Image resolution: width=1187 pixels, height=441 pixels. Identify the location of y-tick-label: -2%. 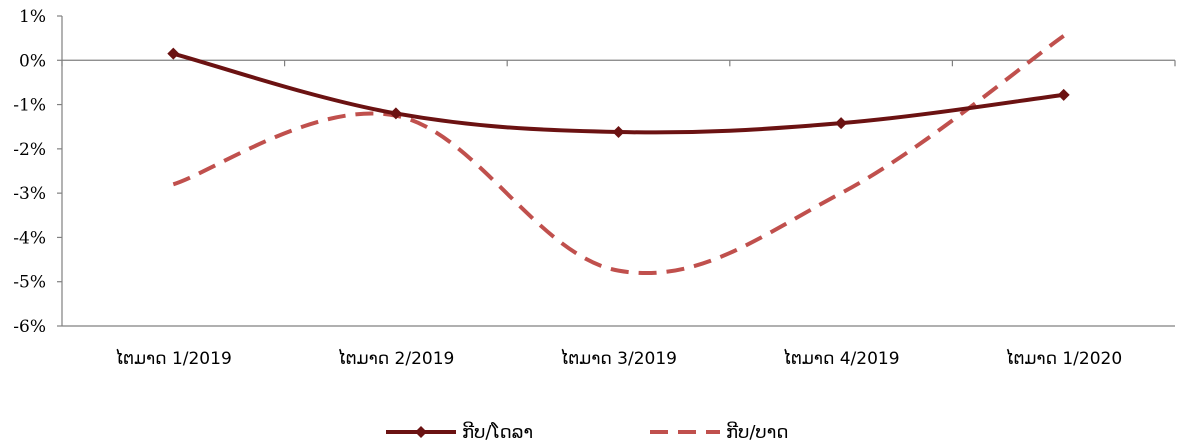
(29, 150).